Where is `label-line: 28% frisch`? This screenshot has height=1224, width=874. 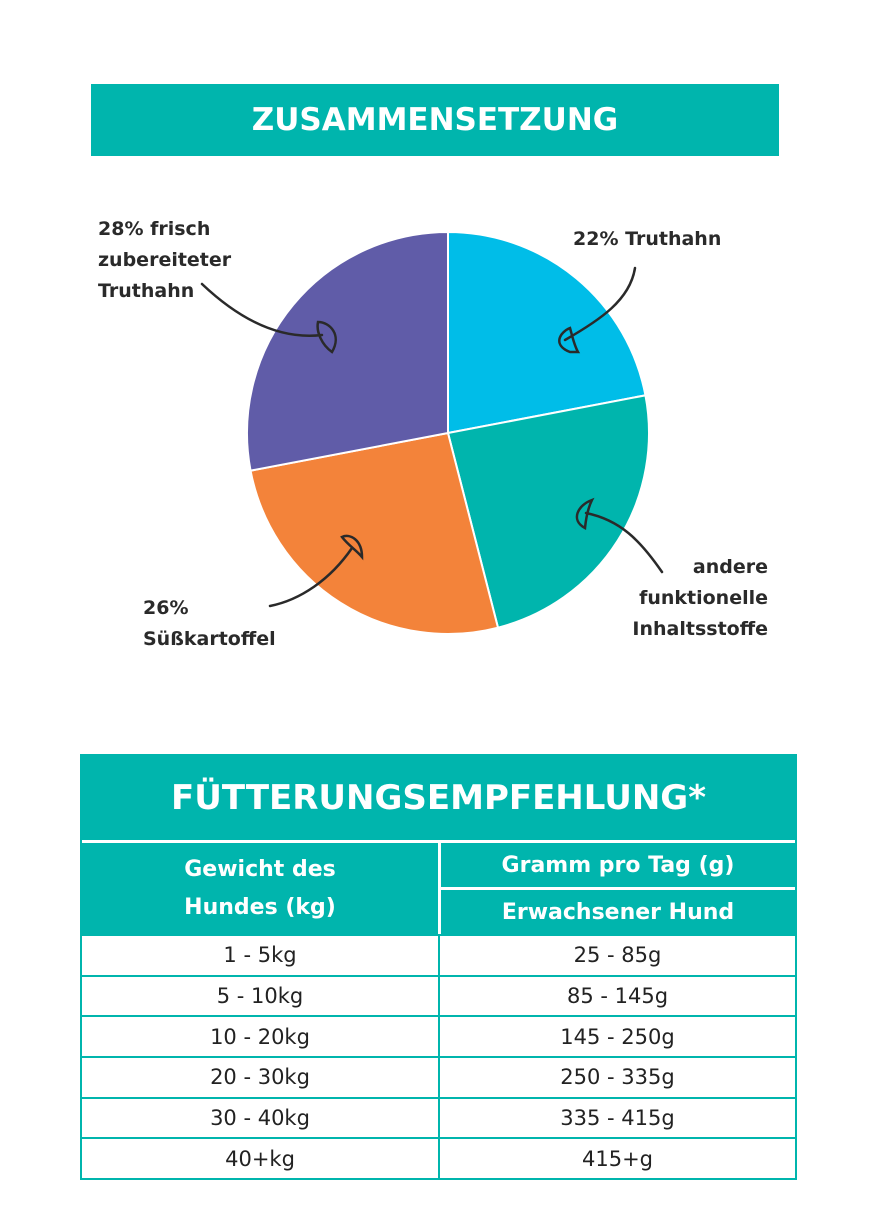
label-line: 28% frisch is located at coordinates (154, 229).